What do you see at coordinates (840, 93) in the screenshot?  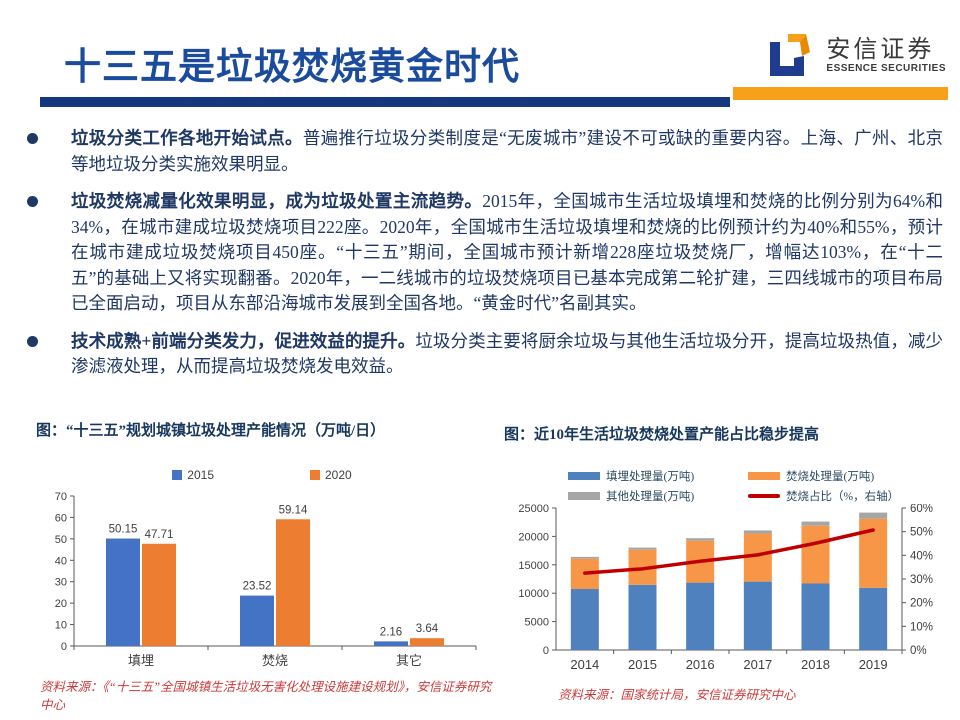 I see `title-underline-orange` at bounding box center [840, 93].